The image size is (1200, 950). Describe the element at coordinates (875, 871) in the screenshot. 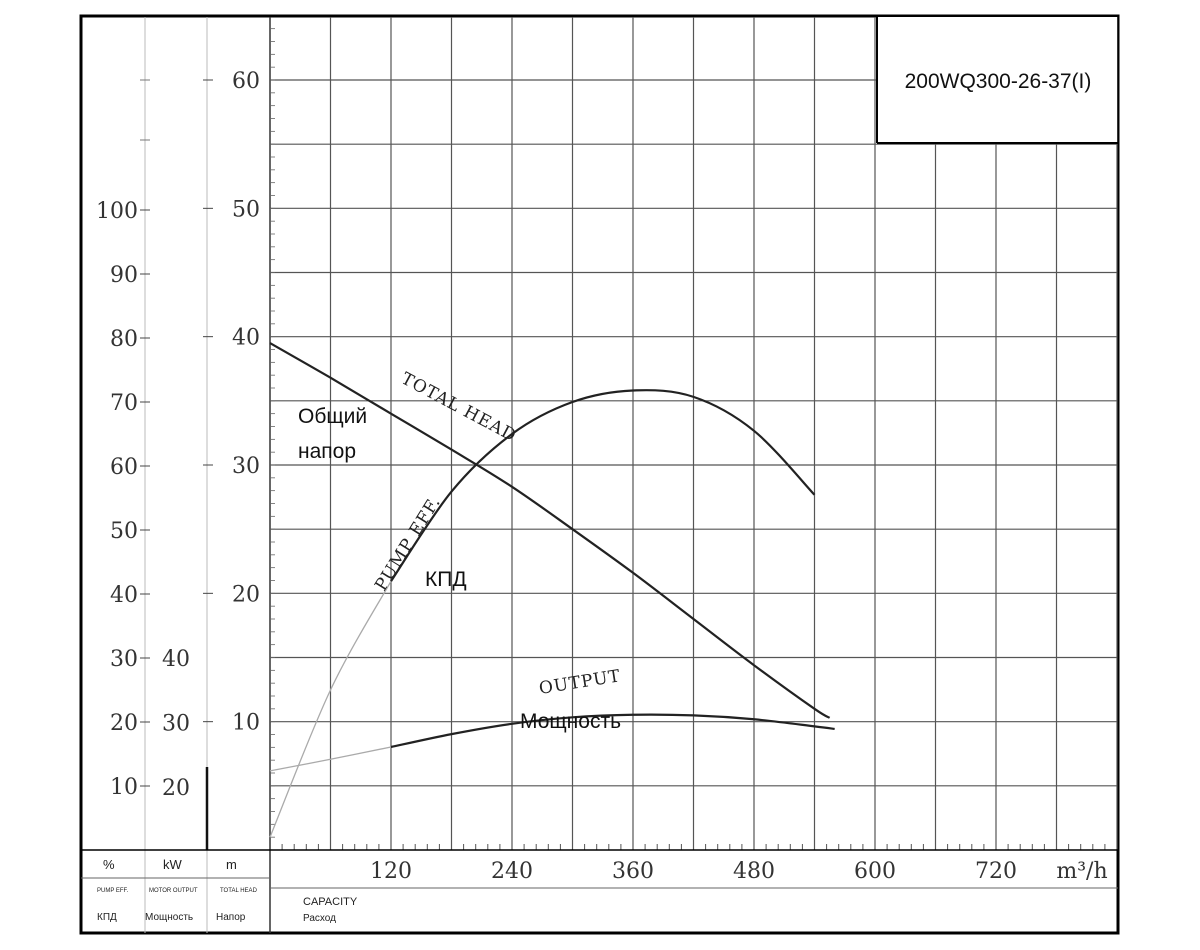

I see `x-tick-label: 600` at that location.